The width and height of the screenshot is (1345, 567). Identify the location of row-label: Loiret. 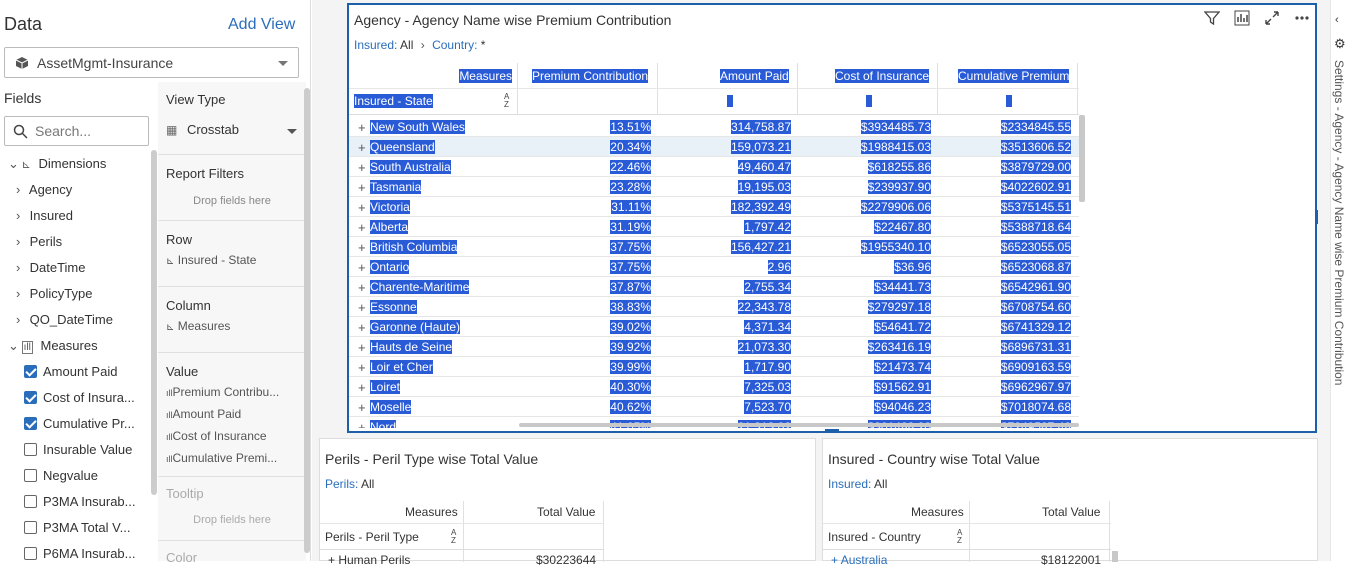
(385, 387).